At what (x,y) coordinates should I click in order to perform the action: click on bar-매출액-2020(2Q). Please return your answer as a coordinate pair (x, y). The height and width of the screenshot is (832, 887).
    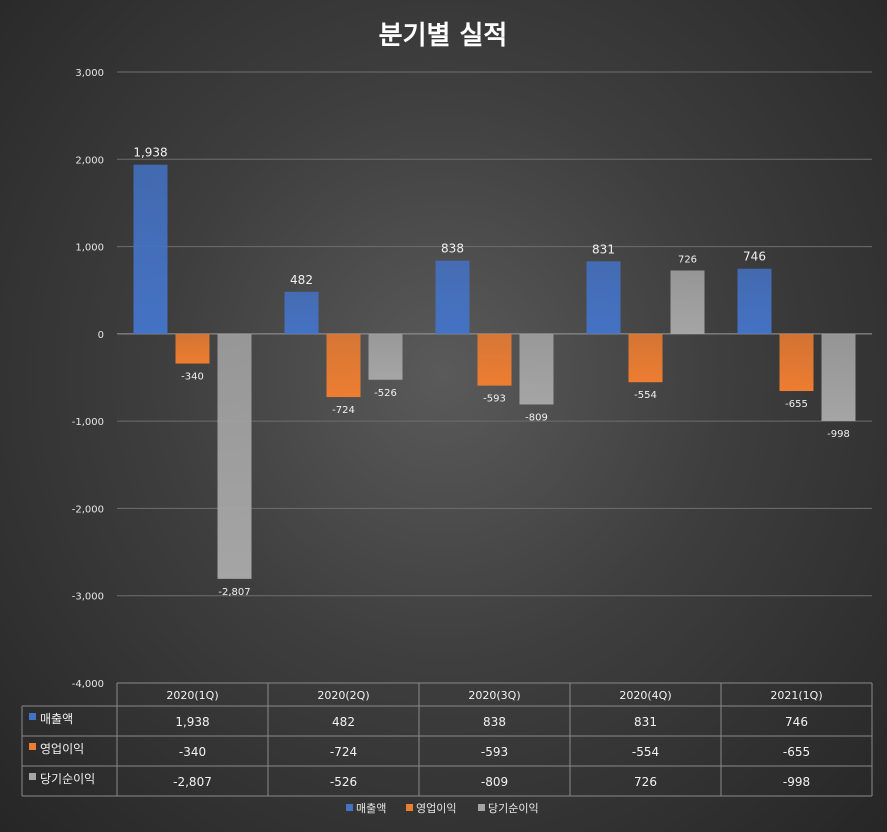
    Looking at the image, I should click on (301, 312).